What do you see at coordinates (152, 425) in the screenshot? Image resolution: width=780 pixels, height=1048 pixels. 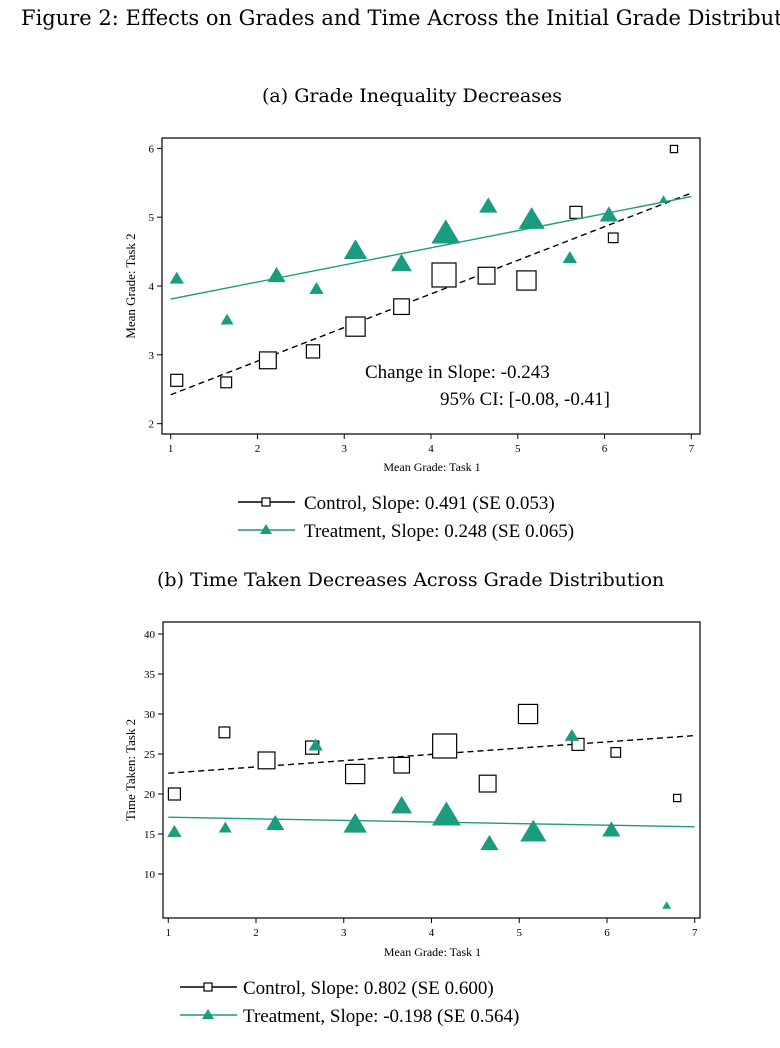 I see `y-tick-label: 2` at bounding box center [152, 425].